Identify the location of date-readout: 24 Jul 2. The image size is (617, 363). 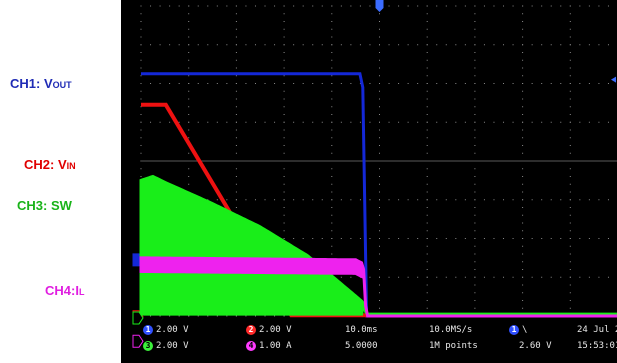
(597, 330).